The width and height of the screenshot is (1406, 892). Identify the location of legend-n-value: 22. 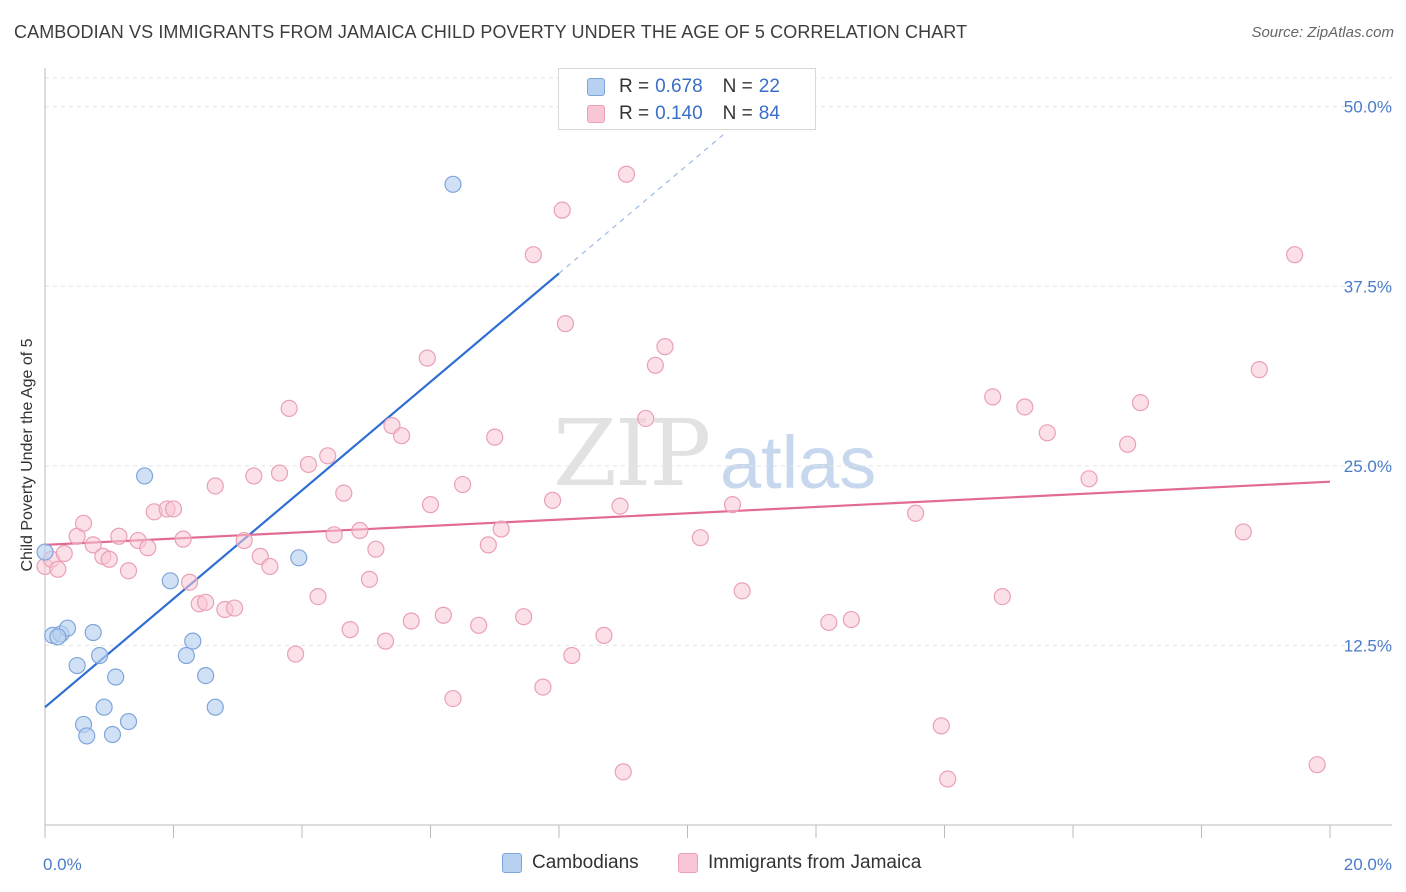
(769, 86).